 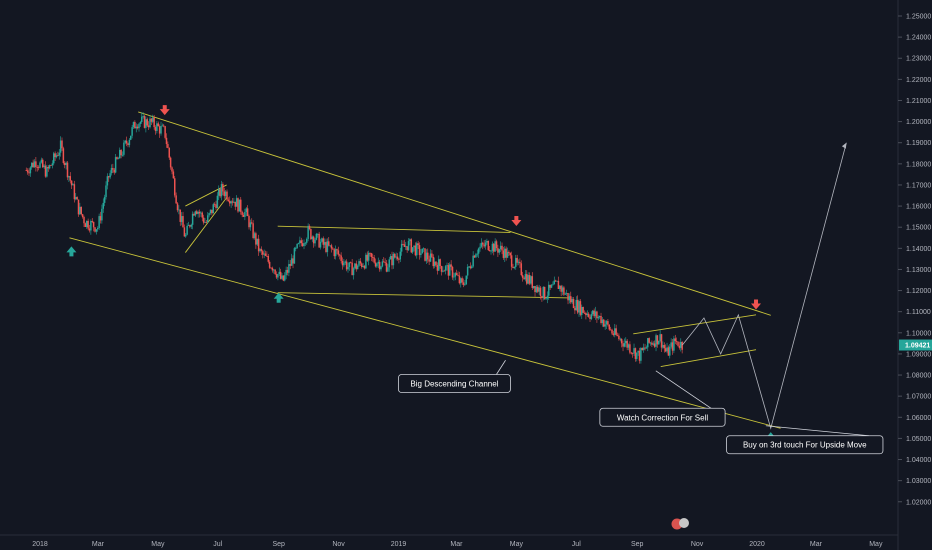 What do you see at coordinates (576, 544) in the screenshot?
I see `time-tick-label: Jul` at bounding box center [576, 544].